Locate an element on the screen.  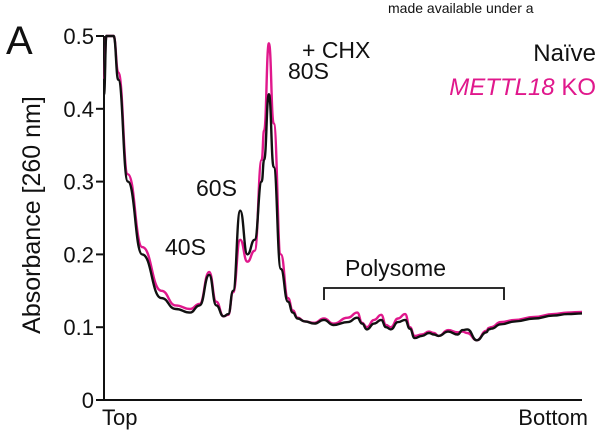
legend-mettl18-ko: METTL18 KO is located at coordinates (522, 87).